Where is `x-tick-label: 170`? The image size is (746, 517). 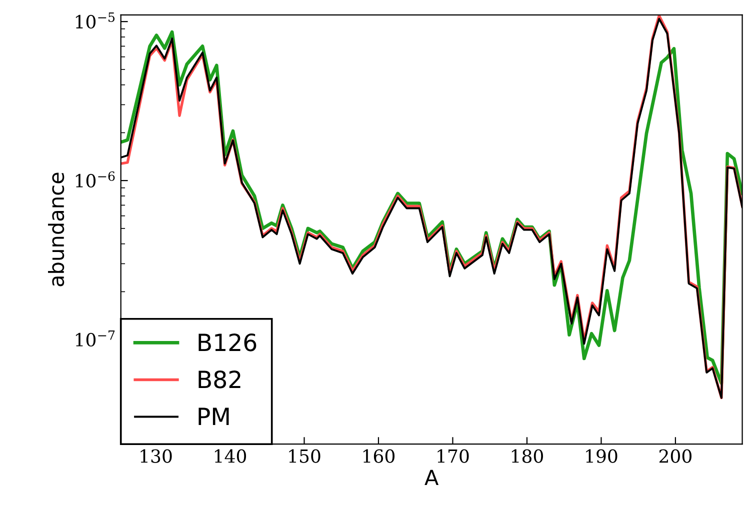
x-tick-label: 170 is located at coordinates (453, 456).